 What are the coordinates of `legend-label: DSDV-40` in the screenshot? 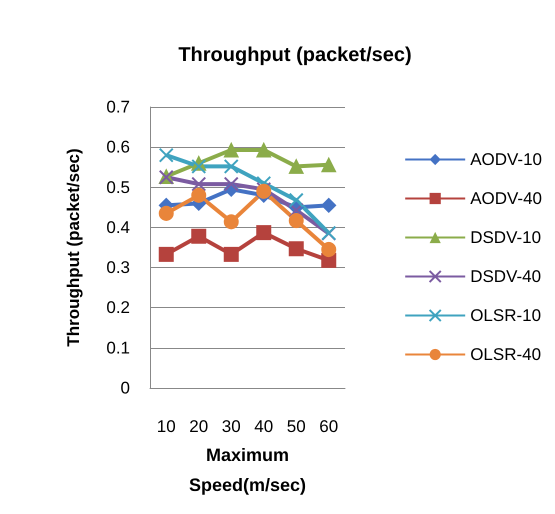 It's located at (506, 276).